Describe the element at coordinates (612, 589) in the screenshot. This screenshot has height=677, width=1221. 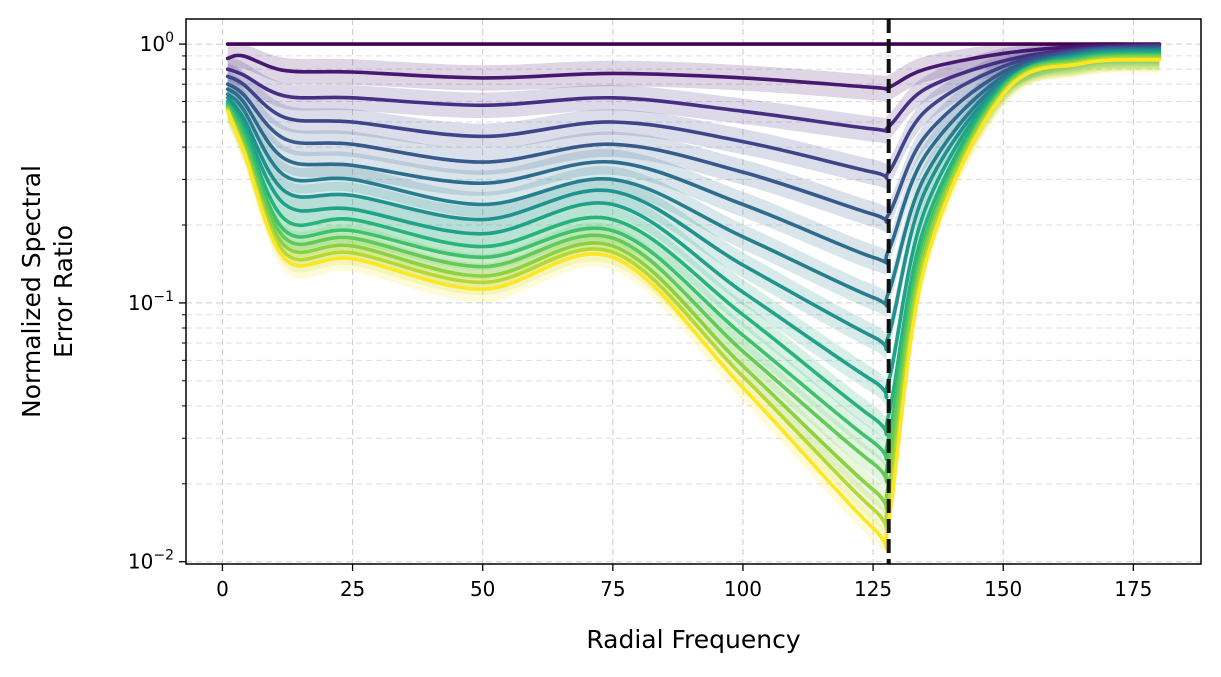
I see `x-tick-label: 75` at that location.